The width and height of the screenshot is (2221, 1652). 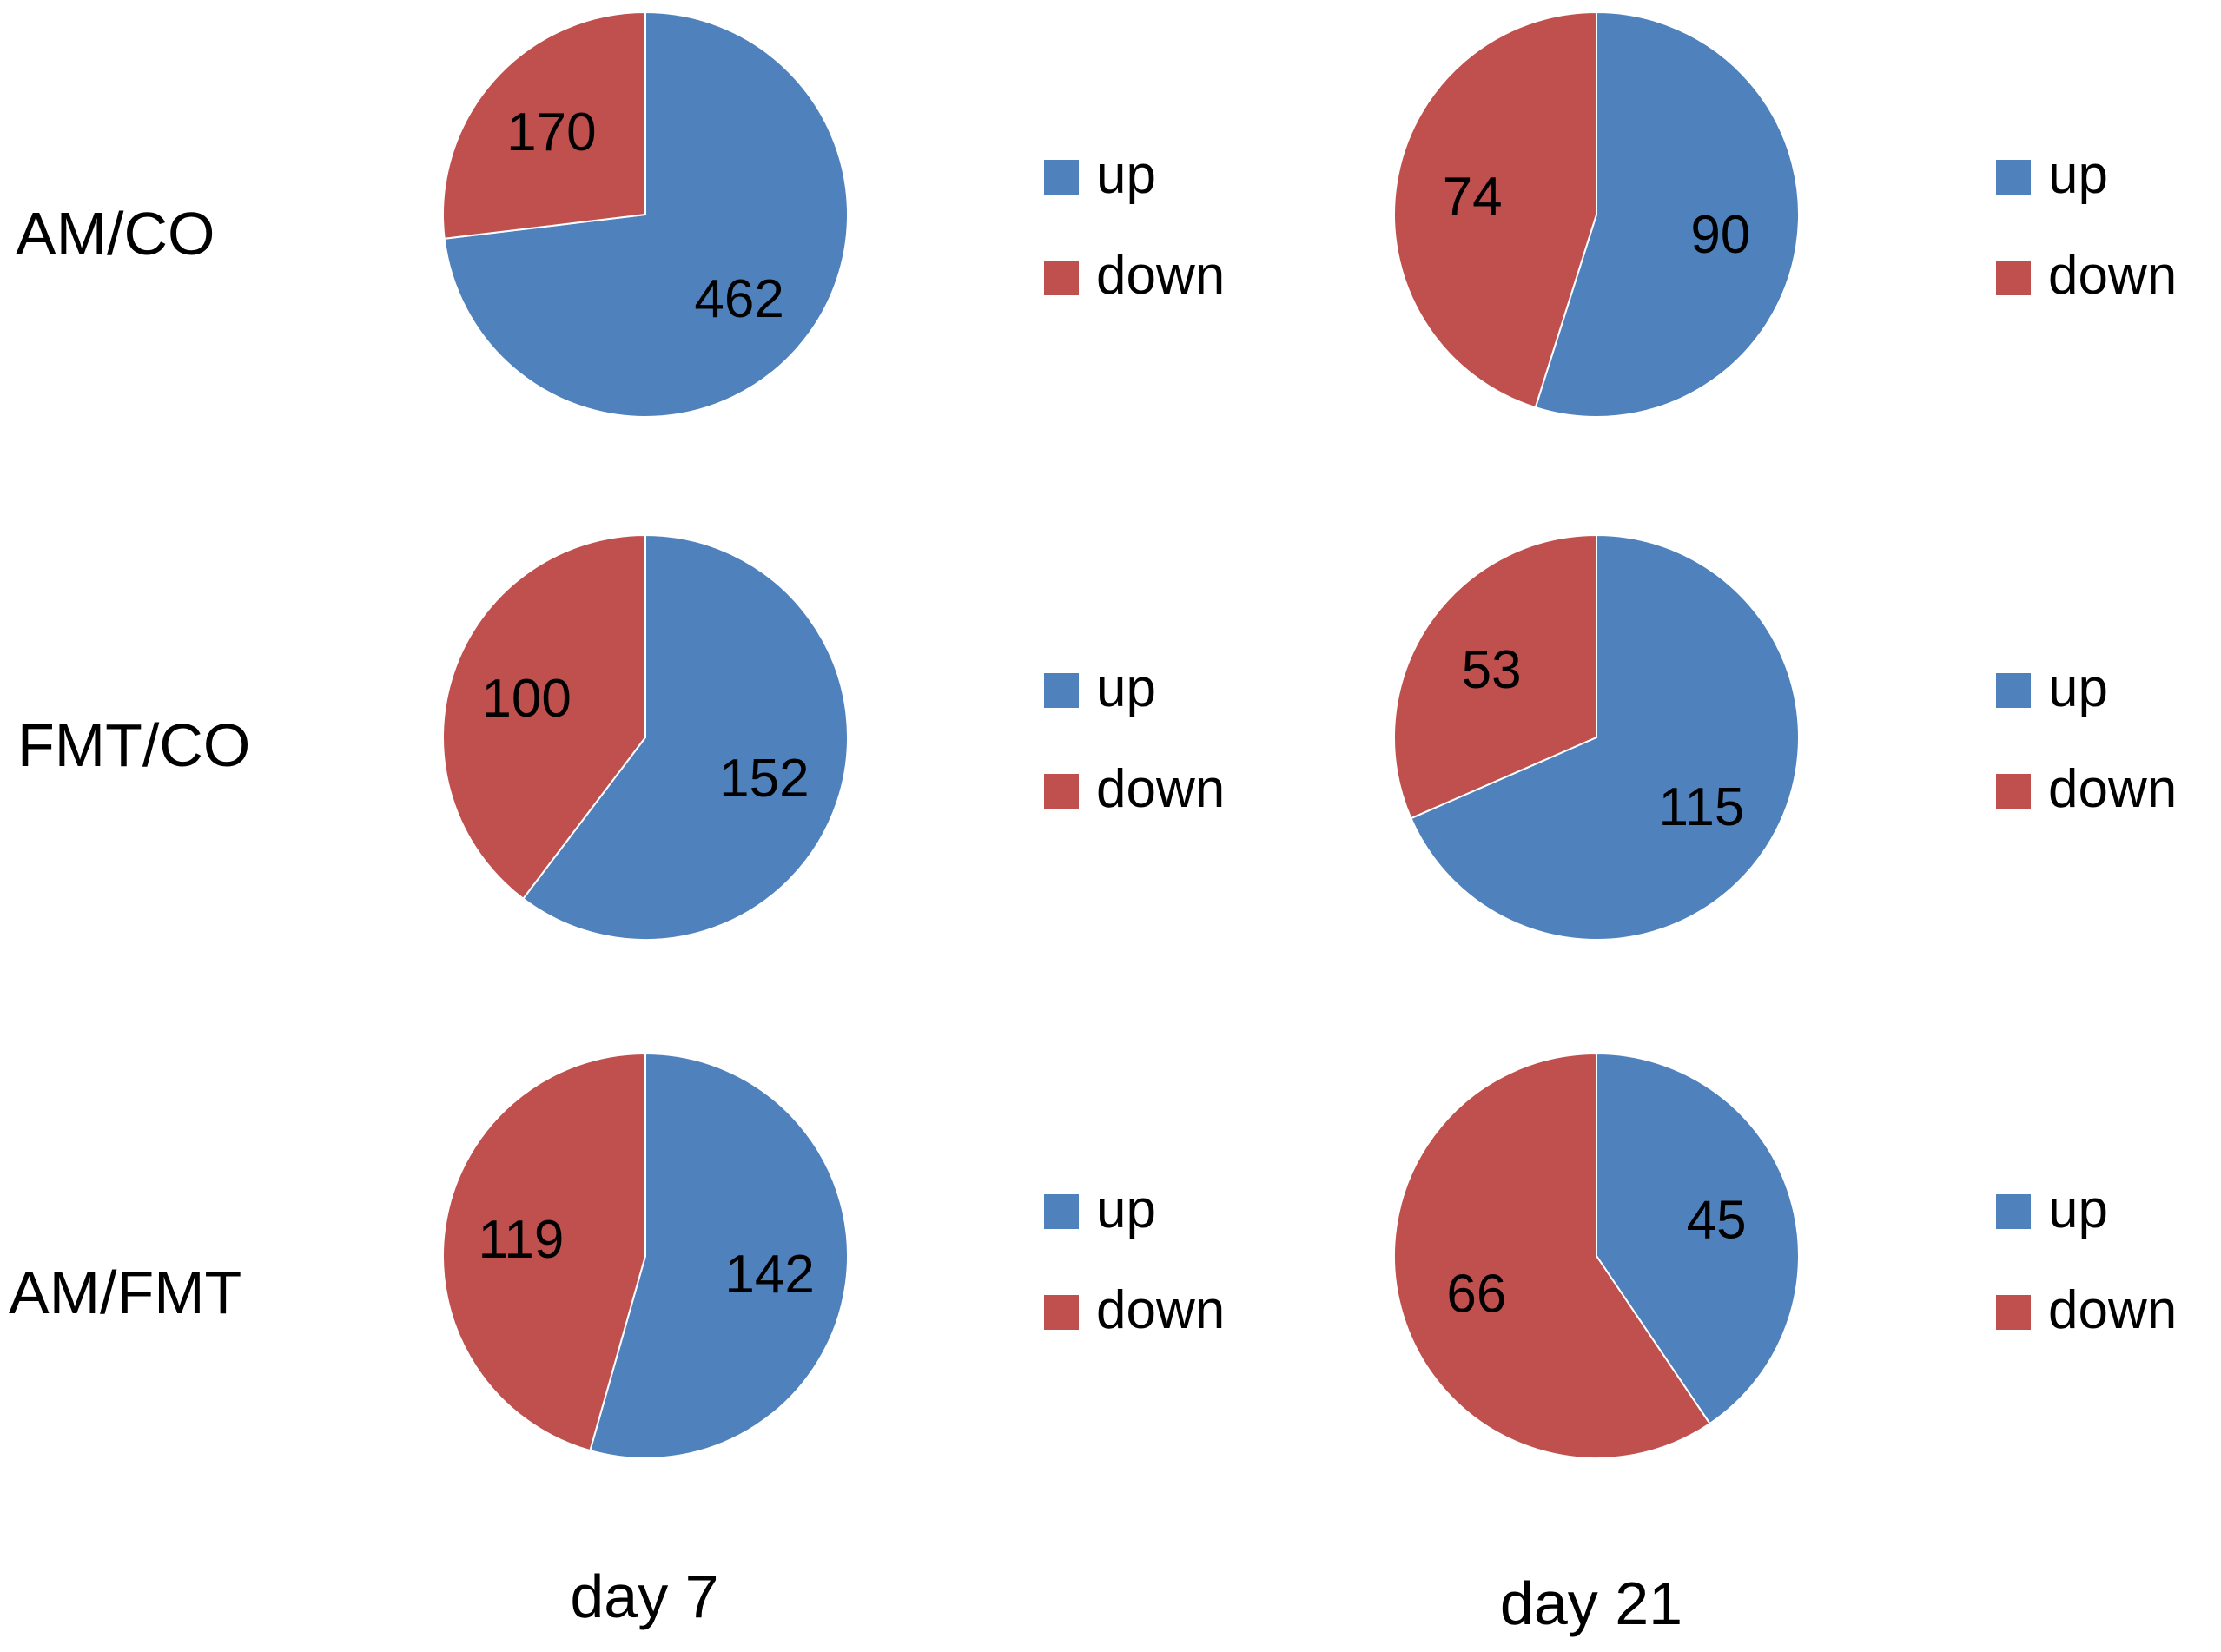 I want to click on legend-label-up-fmt-co-day-7: up, so click(x=1126, y=688).